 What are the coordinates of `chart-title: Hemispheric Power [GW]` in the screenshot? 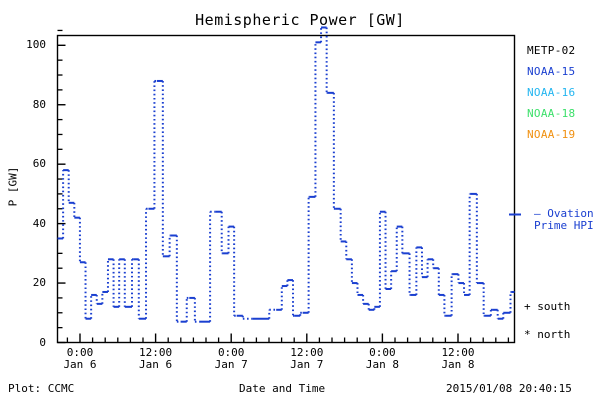 It's located at (300, 20).